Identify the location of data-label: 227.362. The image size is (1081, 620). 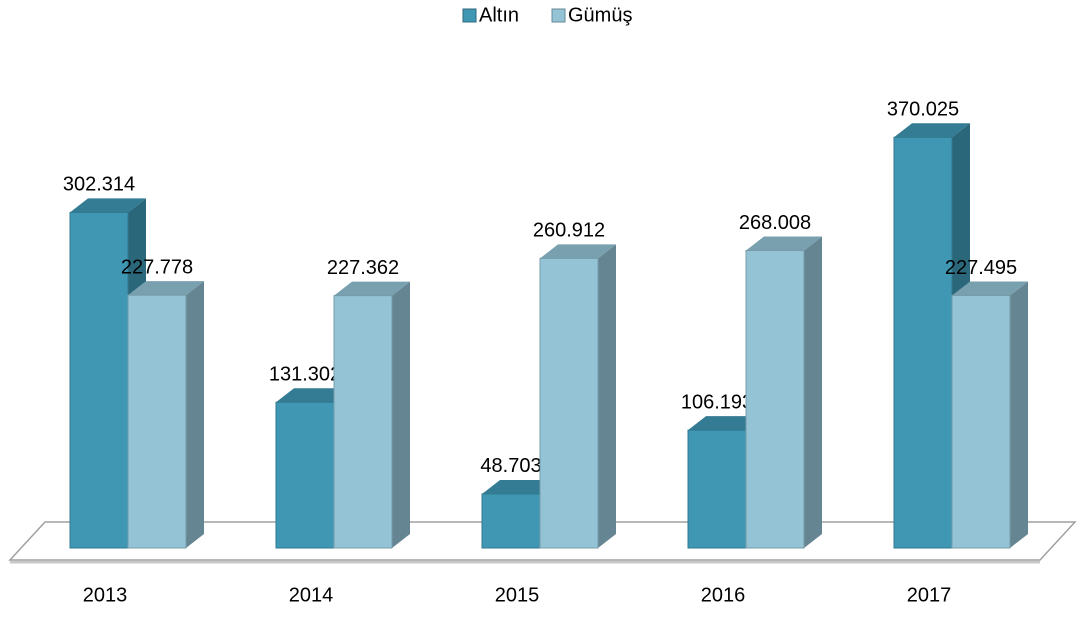
(363, 268).